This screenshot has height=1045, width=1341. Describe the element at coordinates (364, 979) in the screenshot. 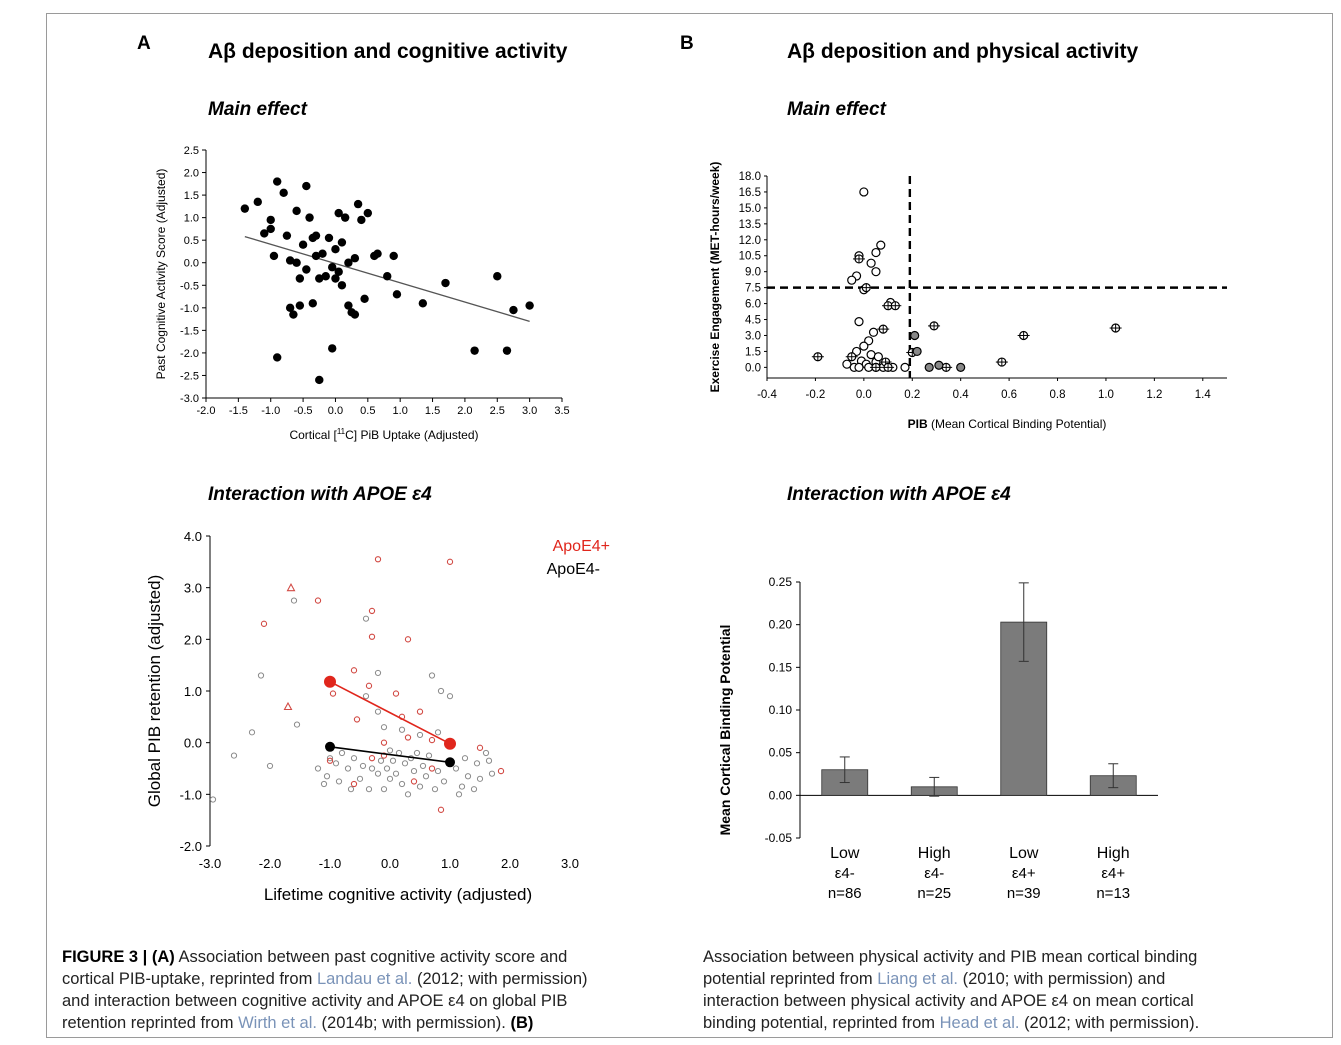

I see `caption-reference-link: Landau et al.` at that location.